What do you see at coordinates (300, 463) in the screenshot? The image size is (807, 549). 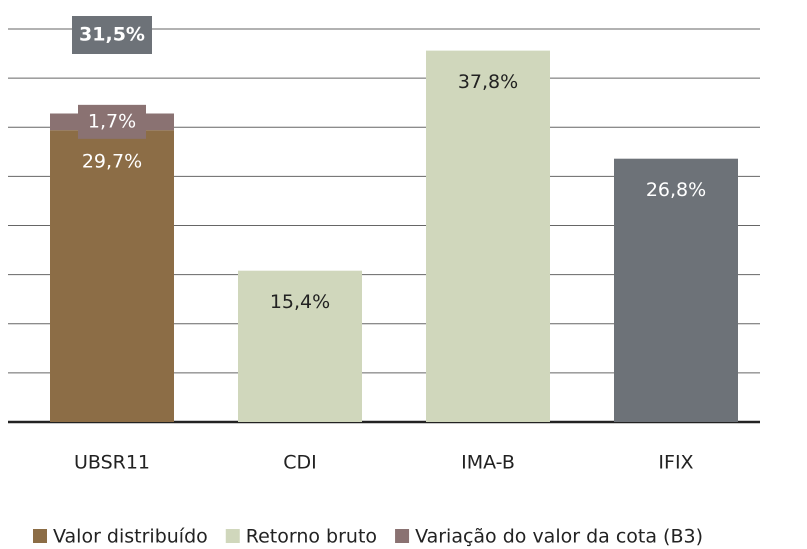 I see `x-tick-label: CDI` at bounding box center [300, 463].